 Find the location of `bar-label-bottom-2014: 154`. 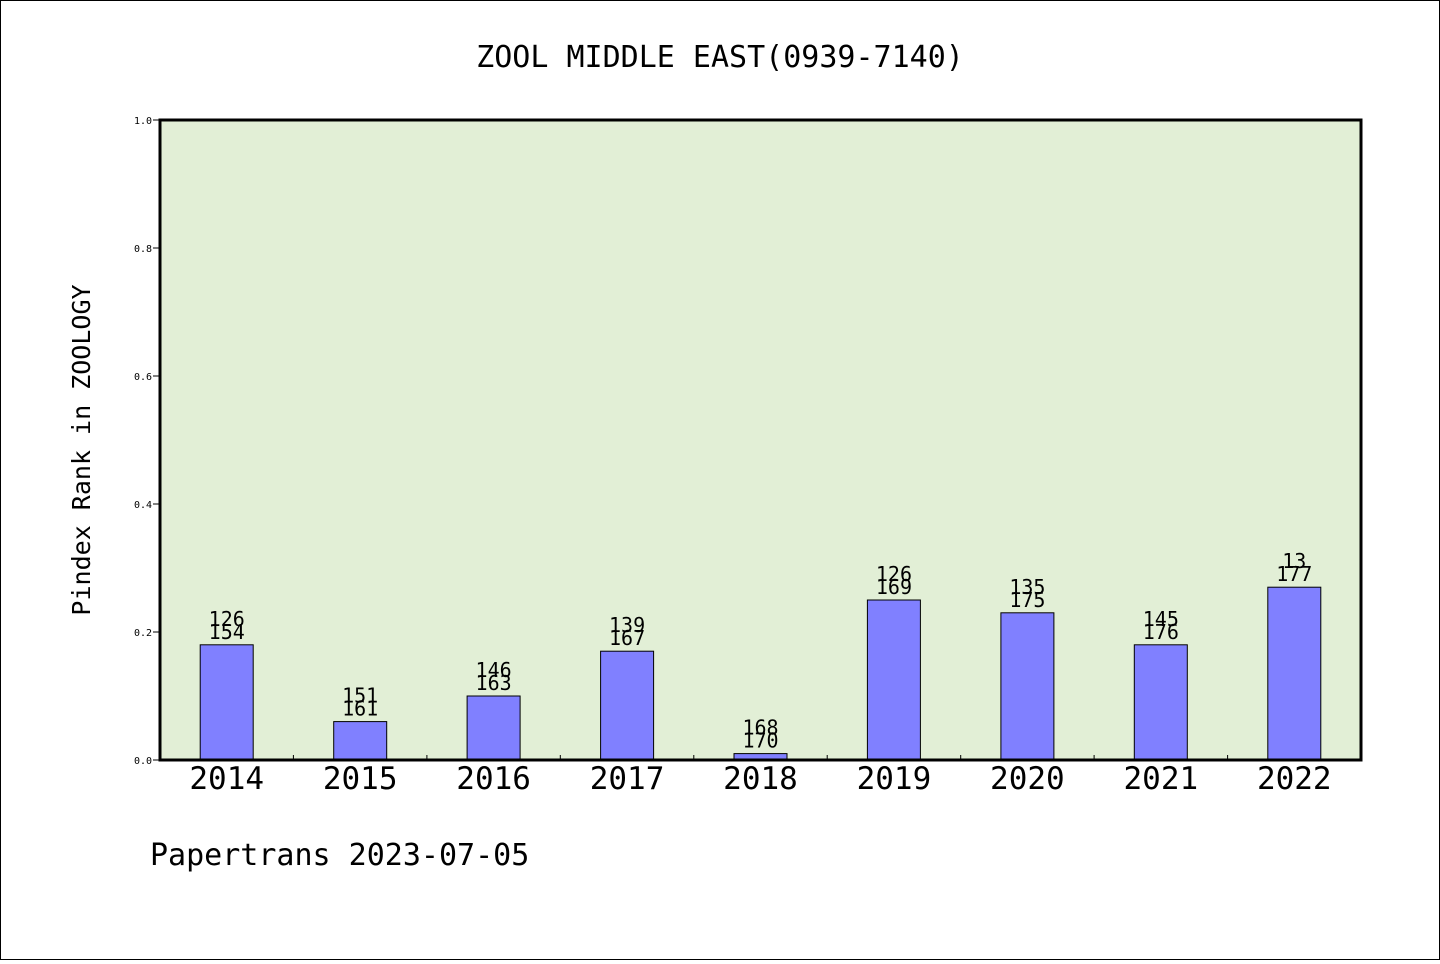

bar-label-bottom-2014: 154 is located at coordinates (227, 632).